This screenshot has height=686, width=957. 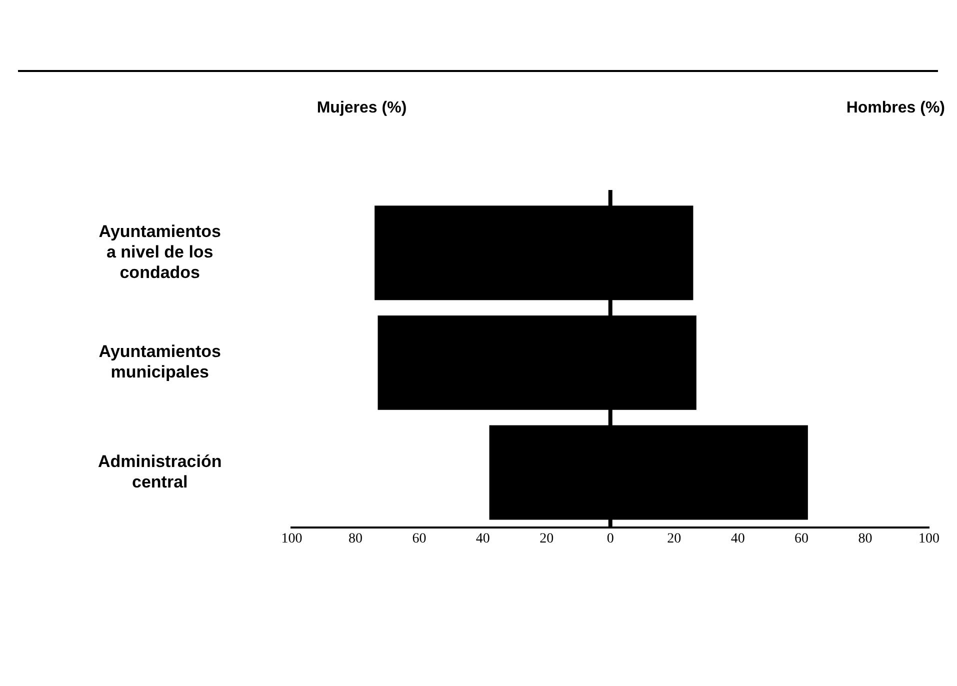 I want to click on x-tick-label: 0, so click(x=610, y=538).